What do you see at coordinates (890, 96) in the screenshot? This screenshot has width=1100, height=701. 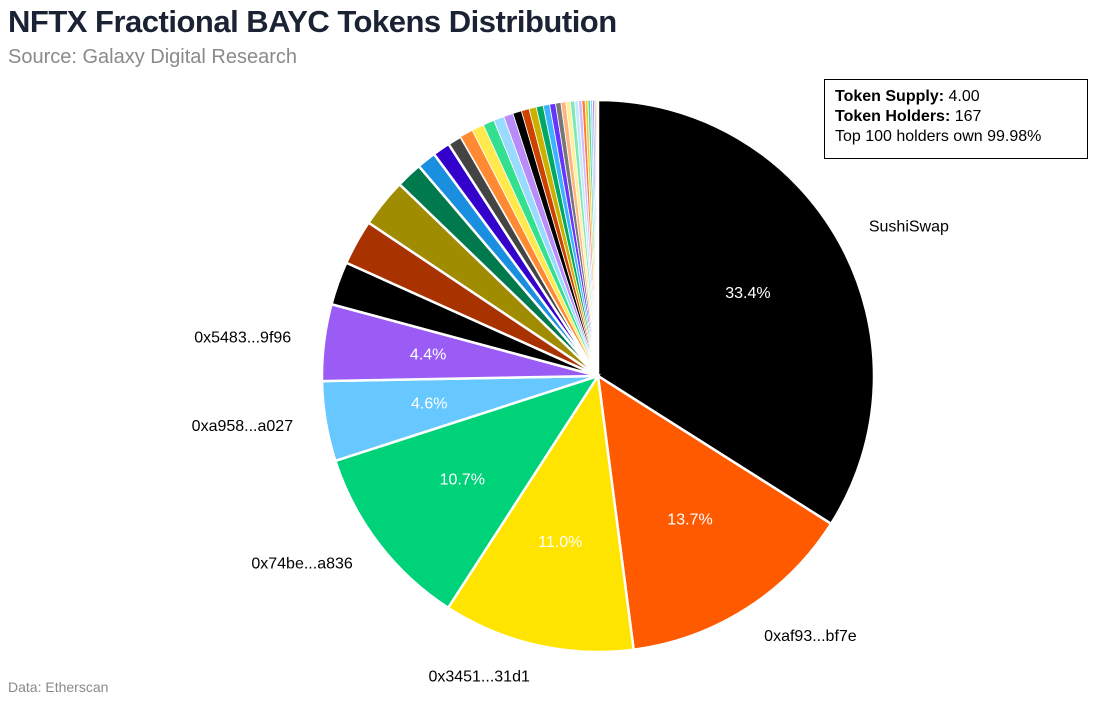 I see `token-supply-label: Token Supply:` at bounding box center [890, 96].